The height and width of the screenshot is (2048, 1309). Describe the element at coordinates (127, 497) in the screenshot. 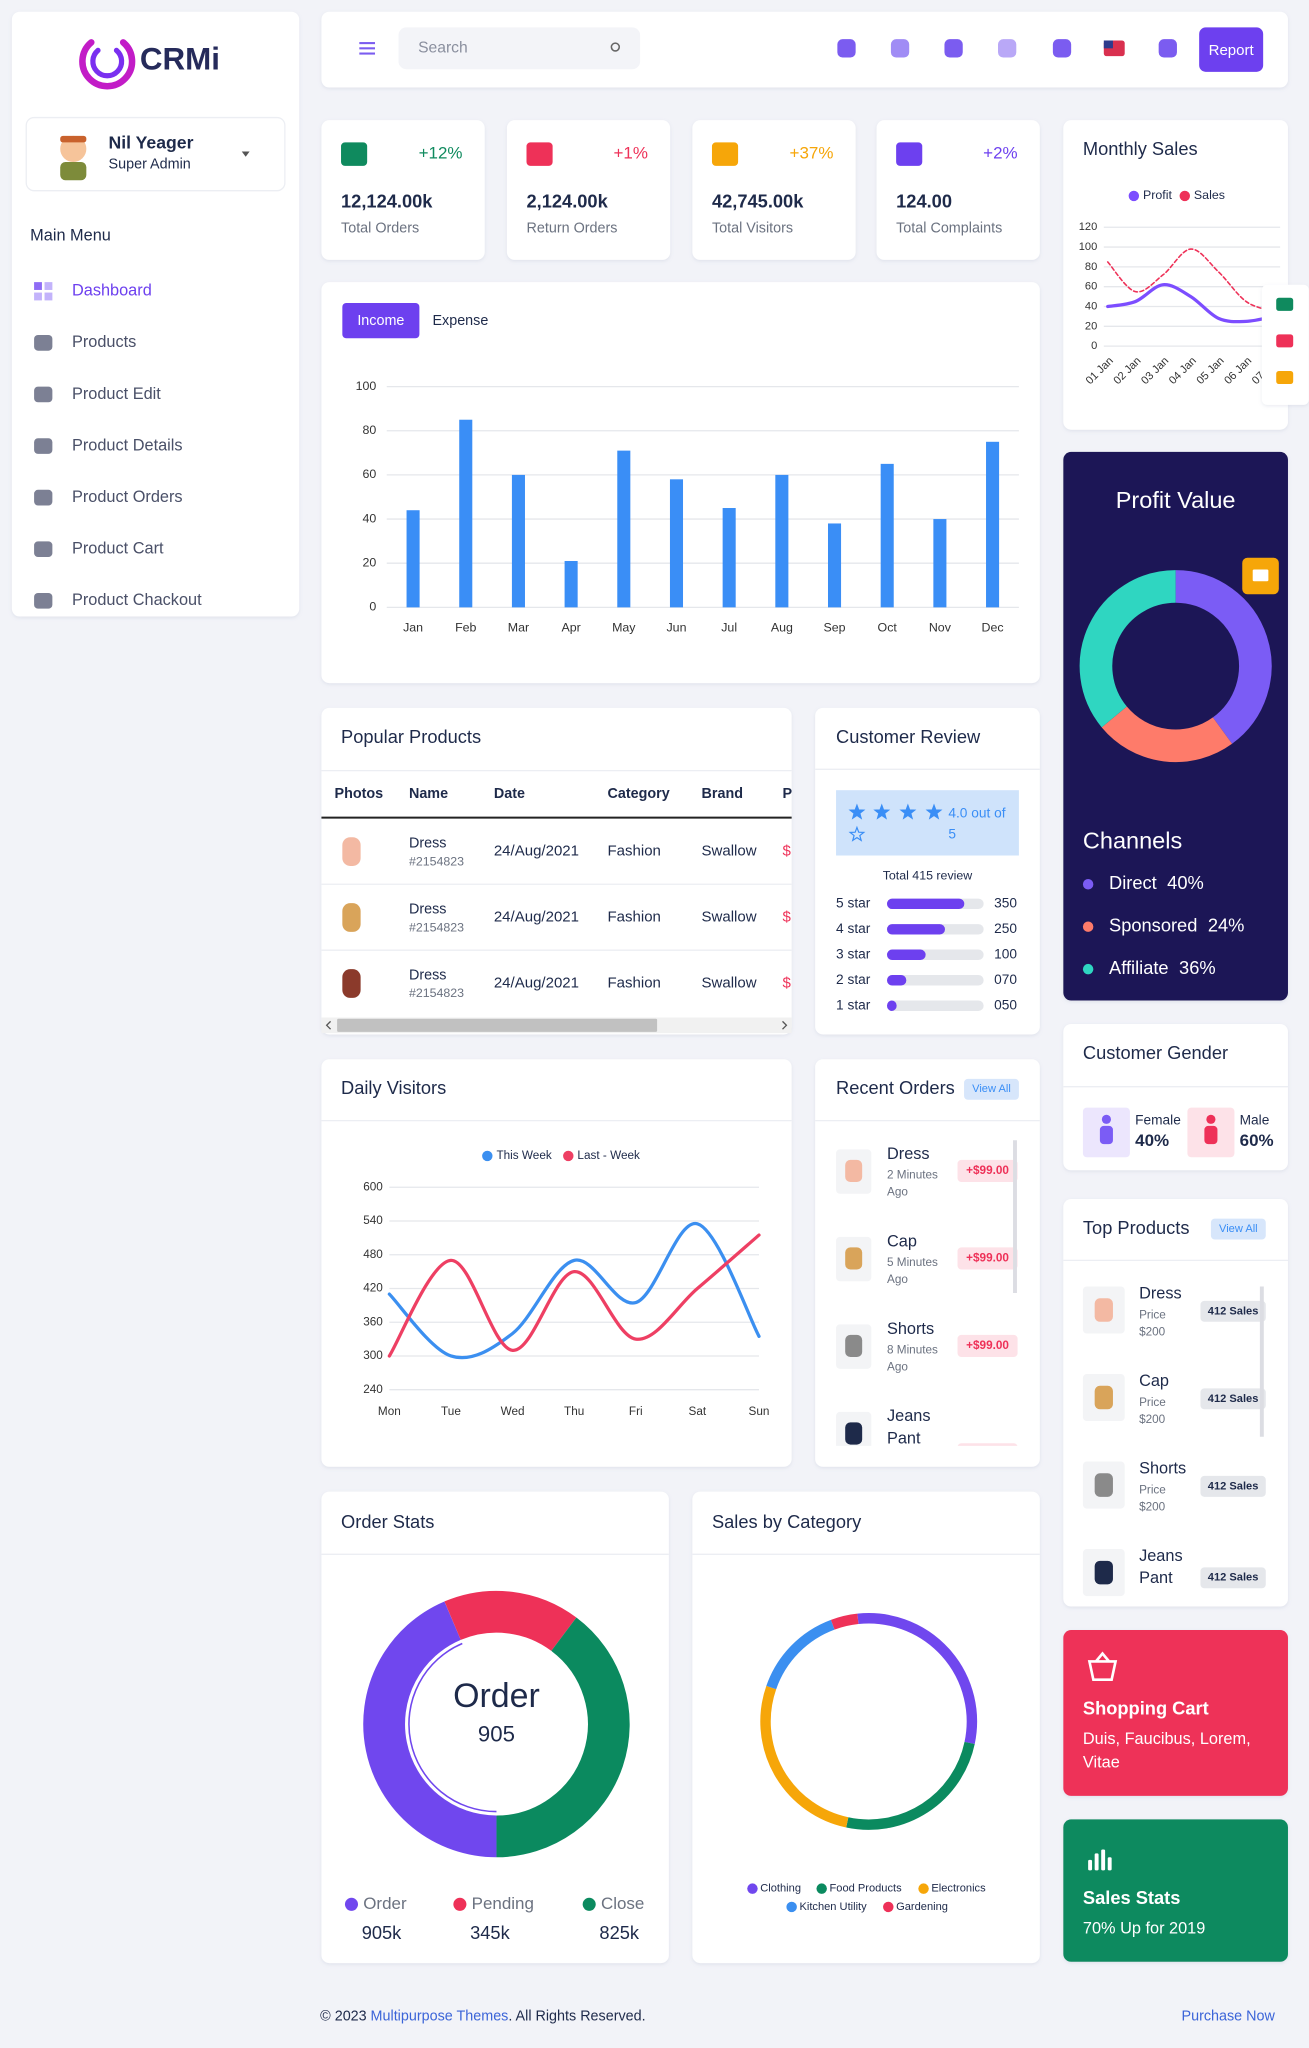

I see `menu-item: Product Orders` at that location.